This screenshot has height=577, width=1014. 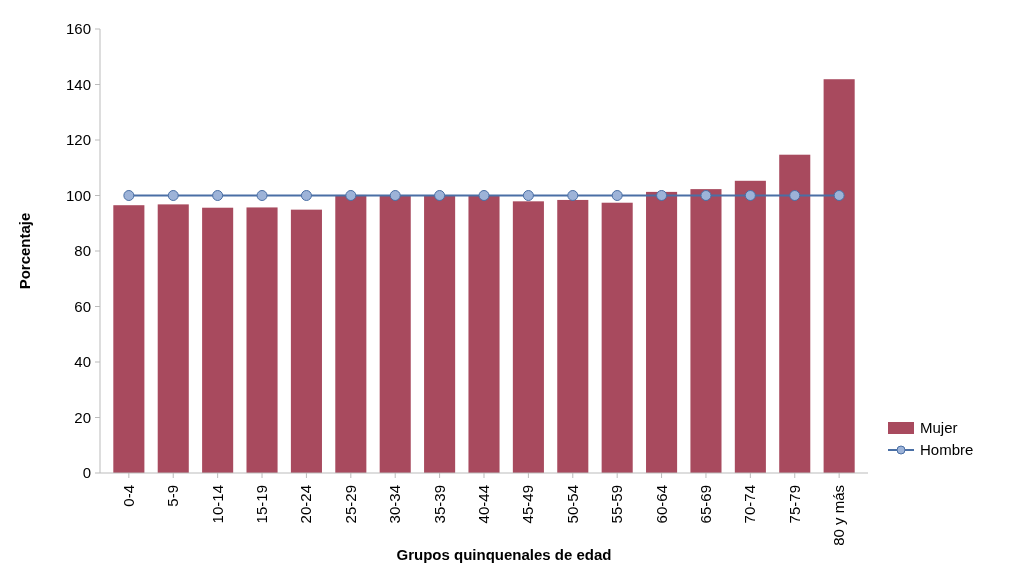 I want to click on legend-label: Mujer, so click(x=939, y=428).